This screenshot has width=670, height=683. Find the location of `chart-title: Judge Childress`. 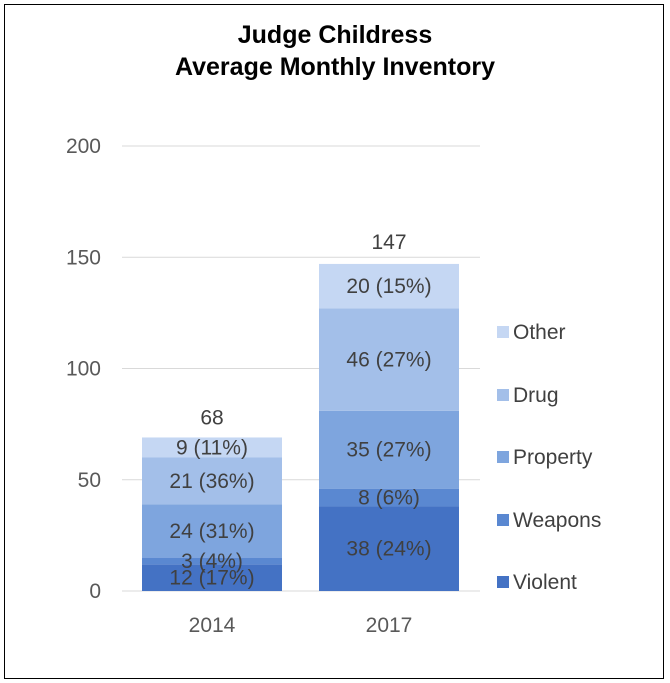

chart-title: Judge Childress is located at coordinates (335, 35).